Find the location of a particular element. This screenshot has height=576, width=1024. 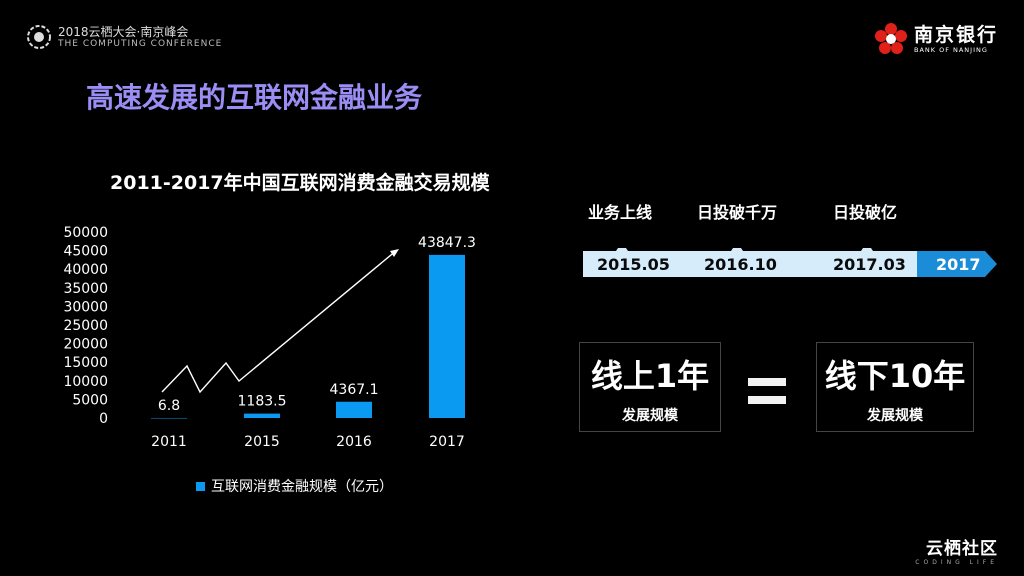

x-tick-label: 2015 is located at coordinates (262, 442).